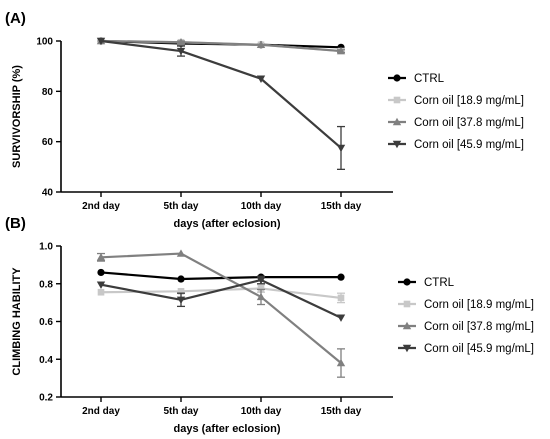 This screenshot has height=439, width=550. What do you see at coordinates (15, 18) in the screenshot?
I see `panel-label: (A)` at bounding box center [15, 18].